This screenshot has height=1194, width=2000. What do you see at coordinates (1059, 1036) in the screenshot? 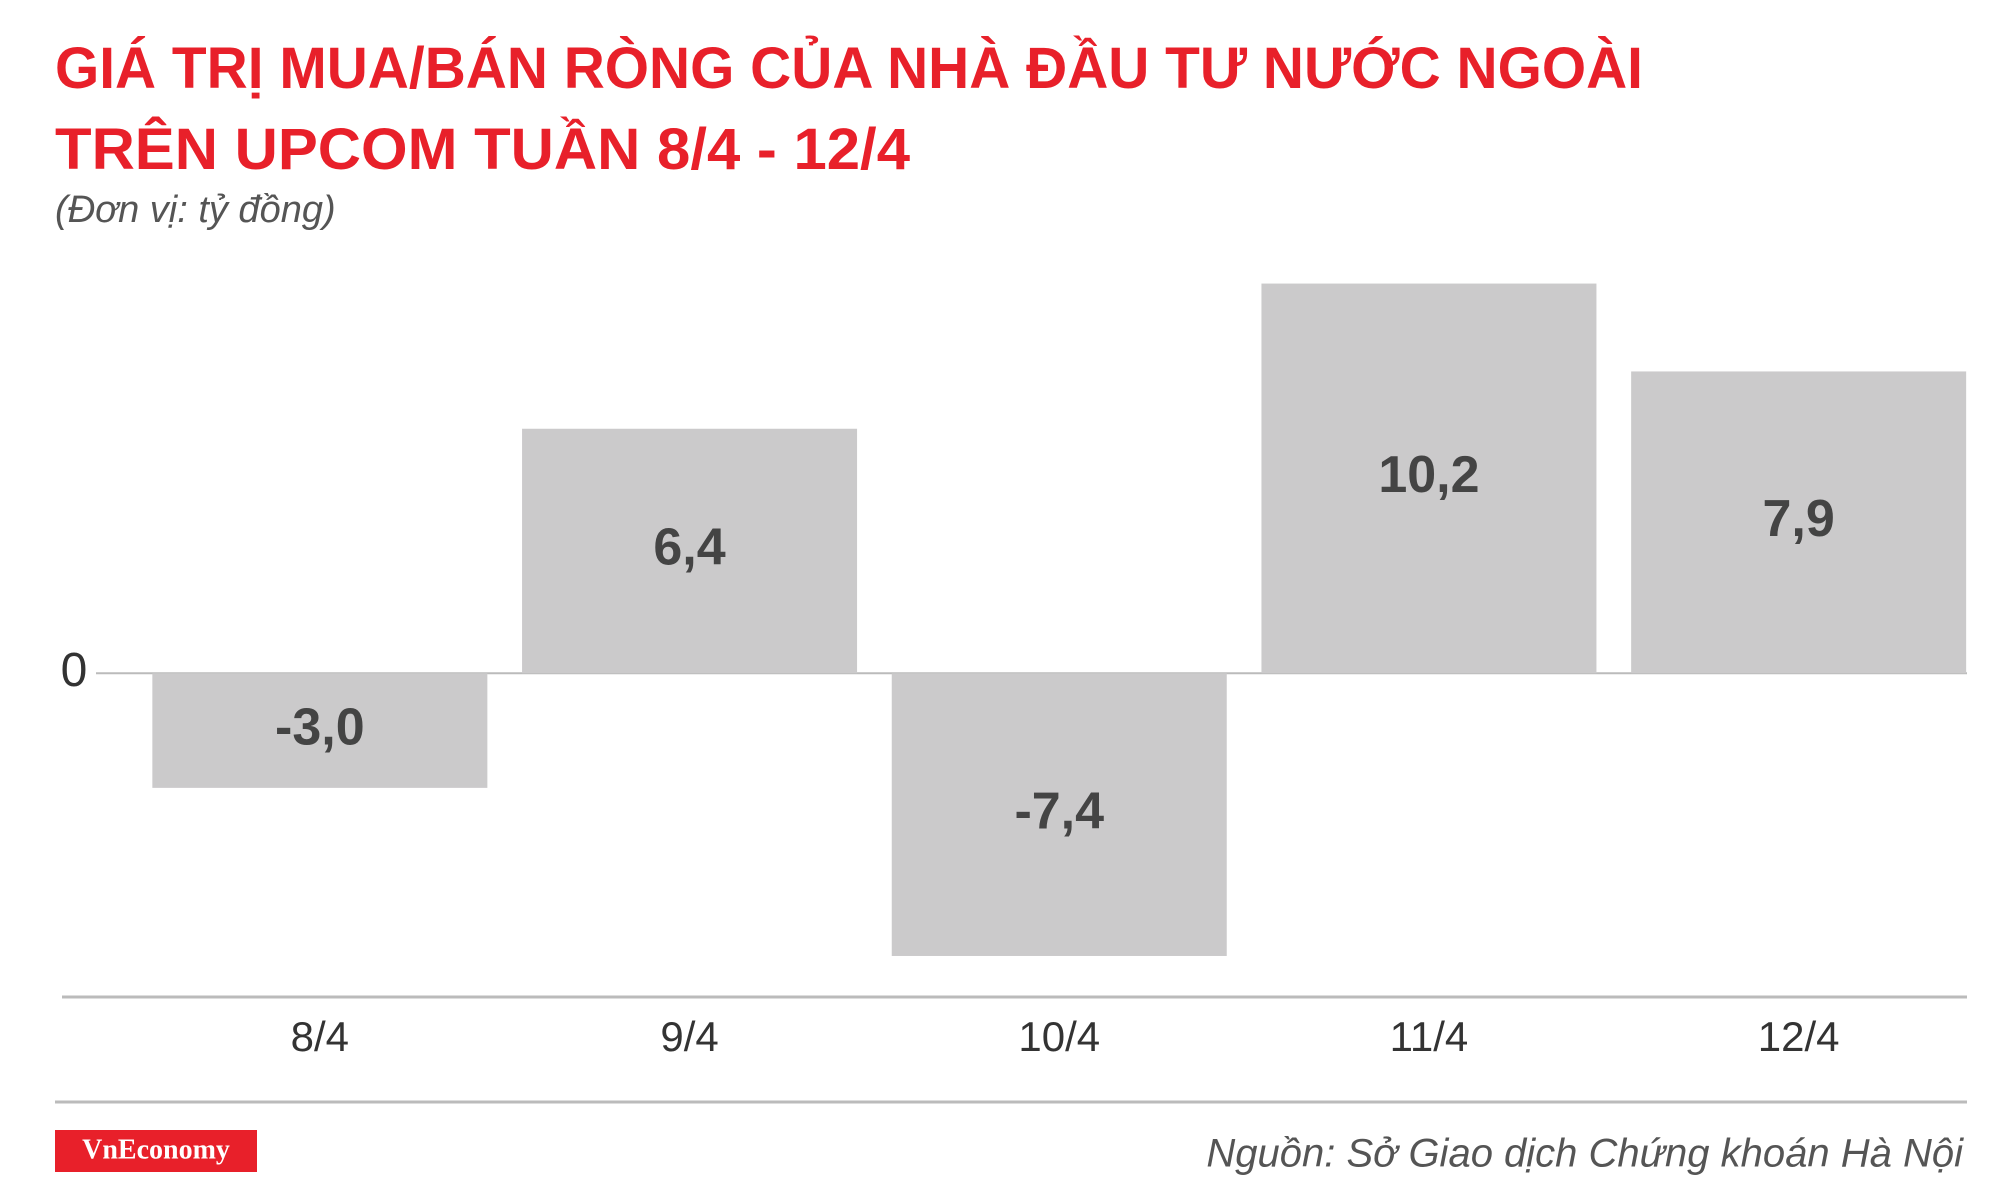
I see `x-tick-label: 10/4` at bounding box center [1059, 1036].